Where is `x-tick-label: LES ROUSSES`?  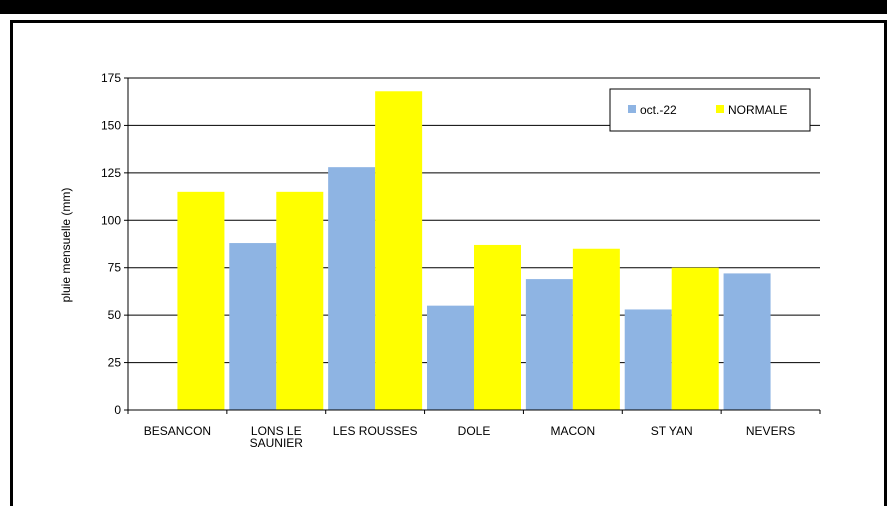 x-tick-label: LES ROUSSES is located at coordinates (375, 431).